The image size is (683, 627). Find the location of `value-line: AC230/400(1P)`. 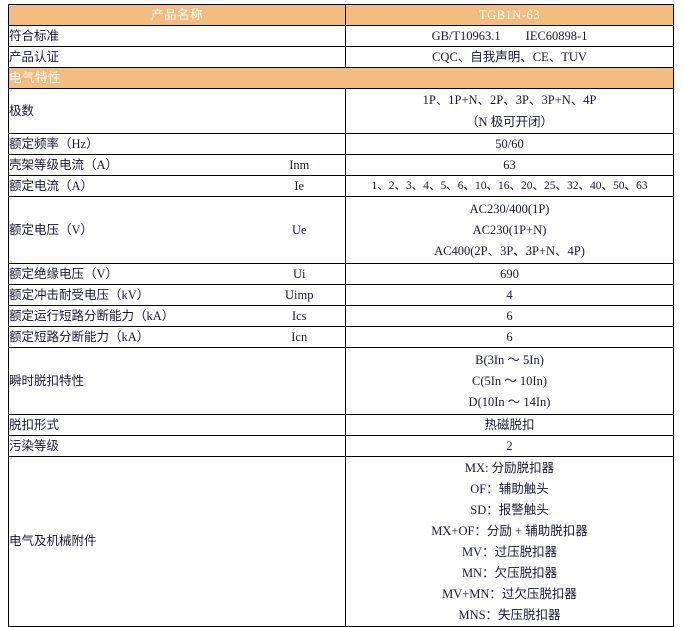

value-line: AC230/400(1P) is located at coordinates (509, 208).